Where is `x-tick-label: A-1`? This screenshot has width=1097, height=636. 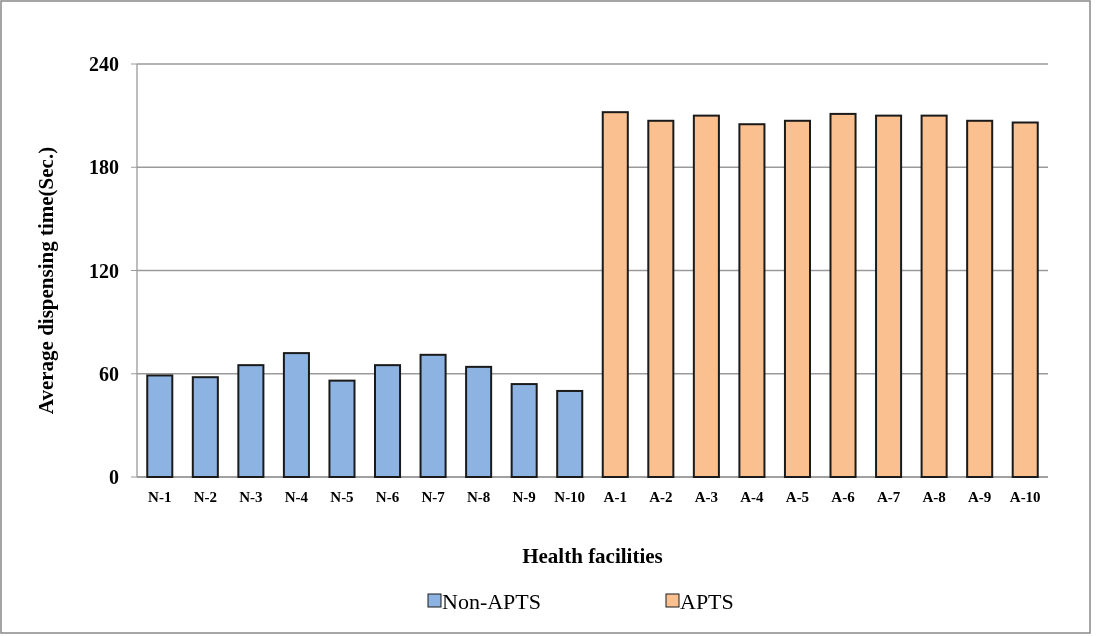 x-tick-label: A-1 is located at coordinates (615, 497).